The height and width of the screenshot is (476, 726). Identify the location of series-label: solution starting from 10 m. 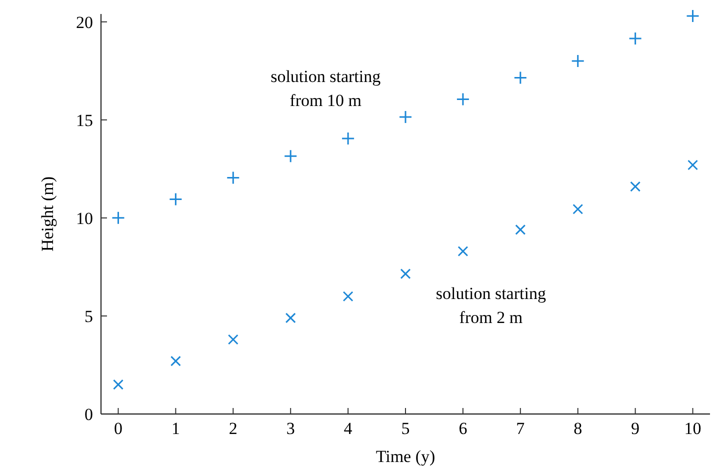
(326, 88).